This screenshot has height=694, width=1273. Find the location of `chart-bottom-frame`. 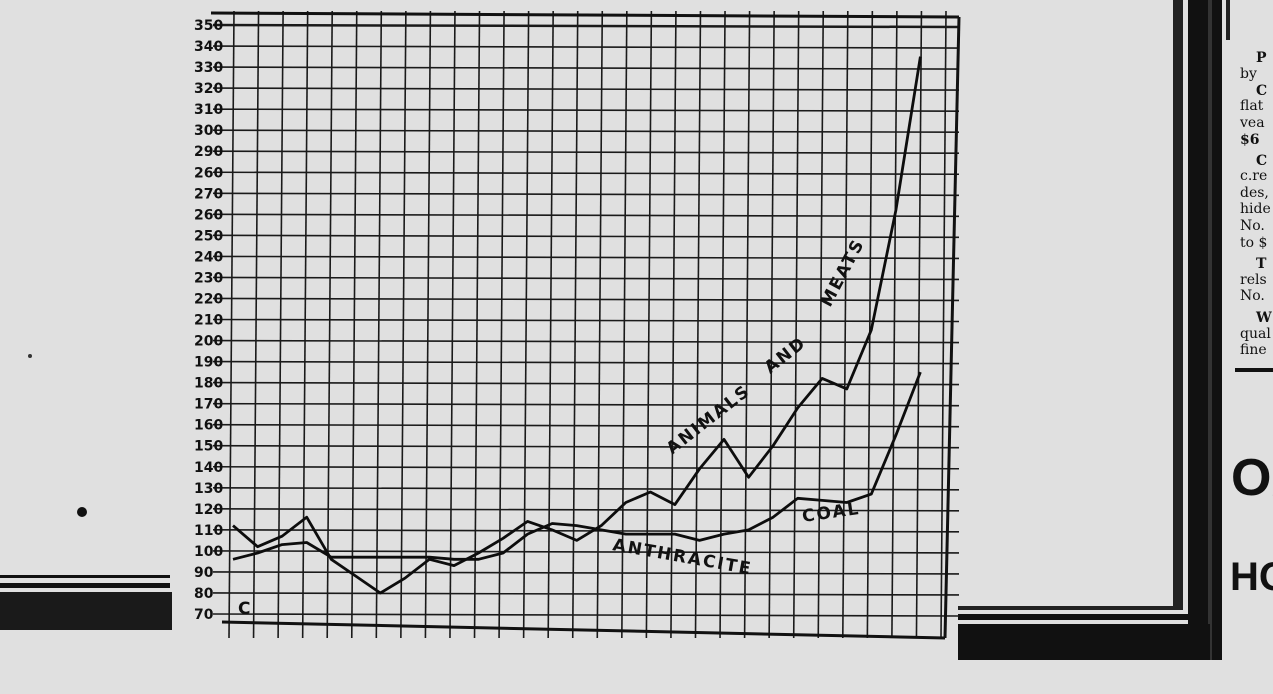

chart-bottom-frame is located at coordinates (583, 630).